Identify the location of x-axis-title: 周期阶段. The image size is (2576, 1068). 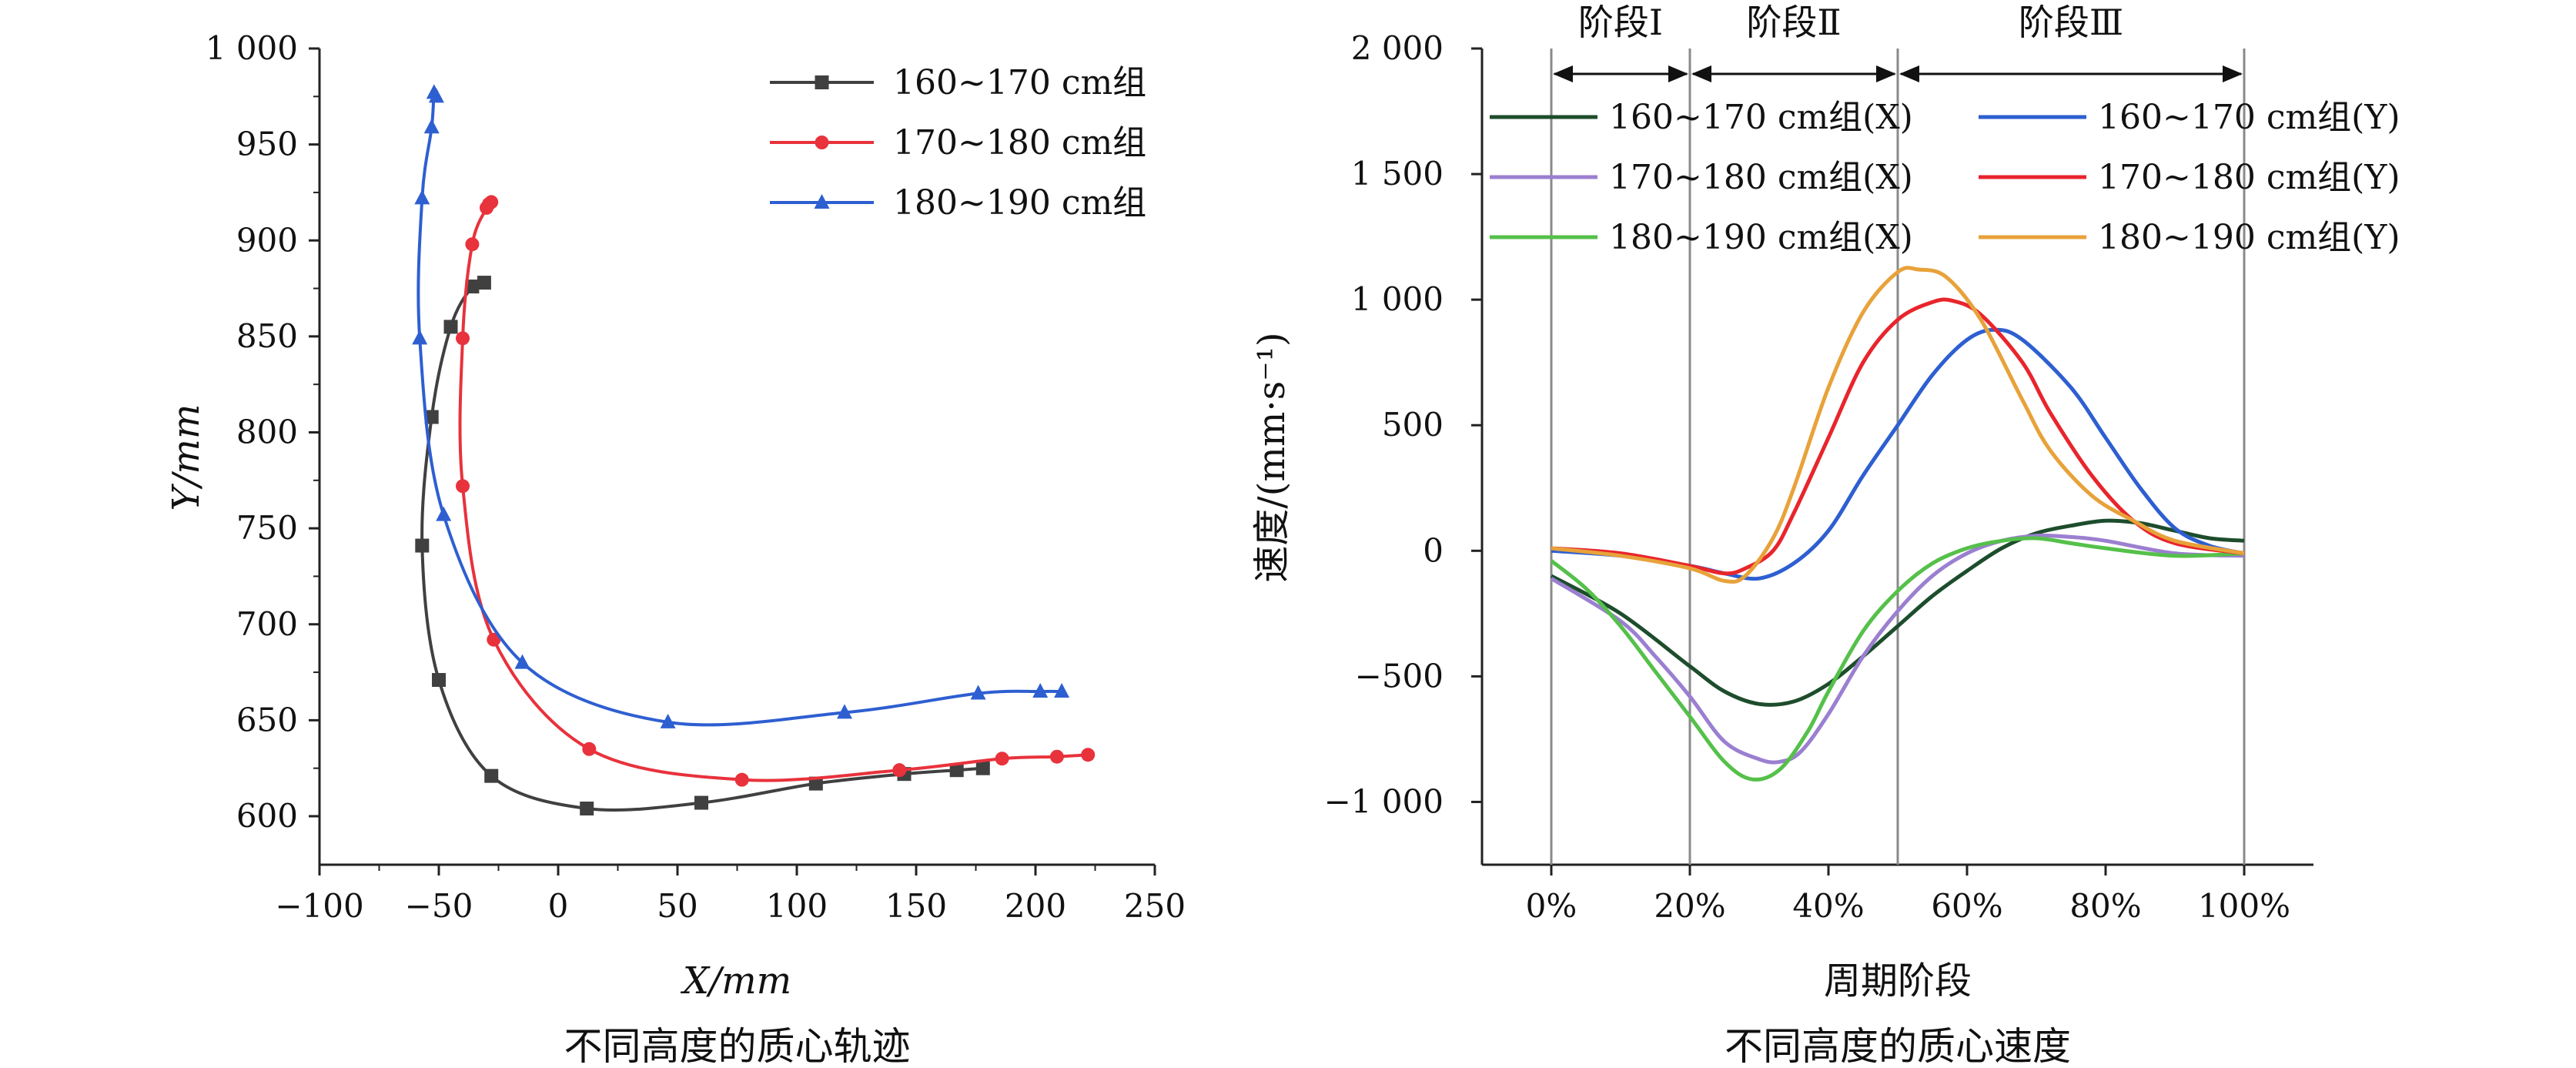
(1898, 981).